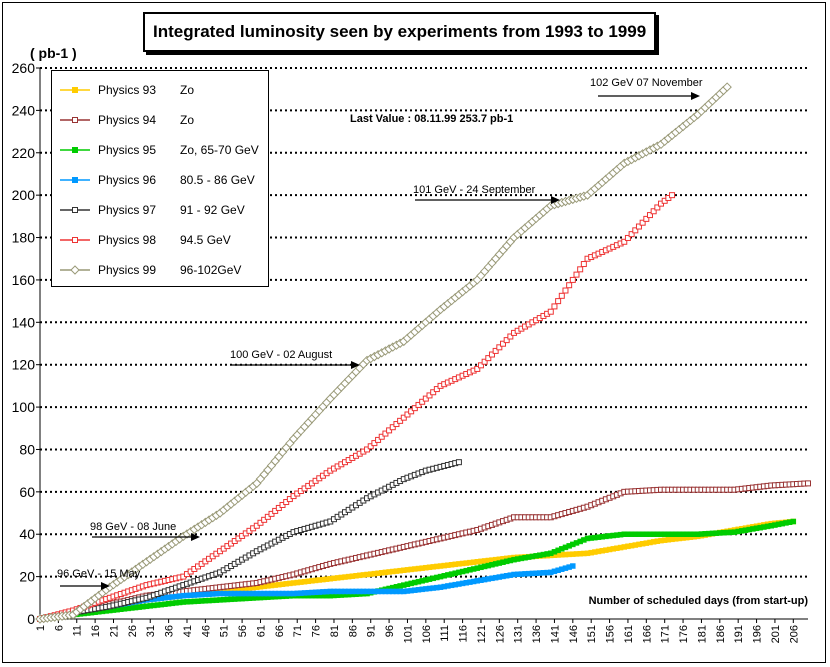 The image size is (830, 667). I want to click on x-tick-label: 146, so click(574, 634).